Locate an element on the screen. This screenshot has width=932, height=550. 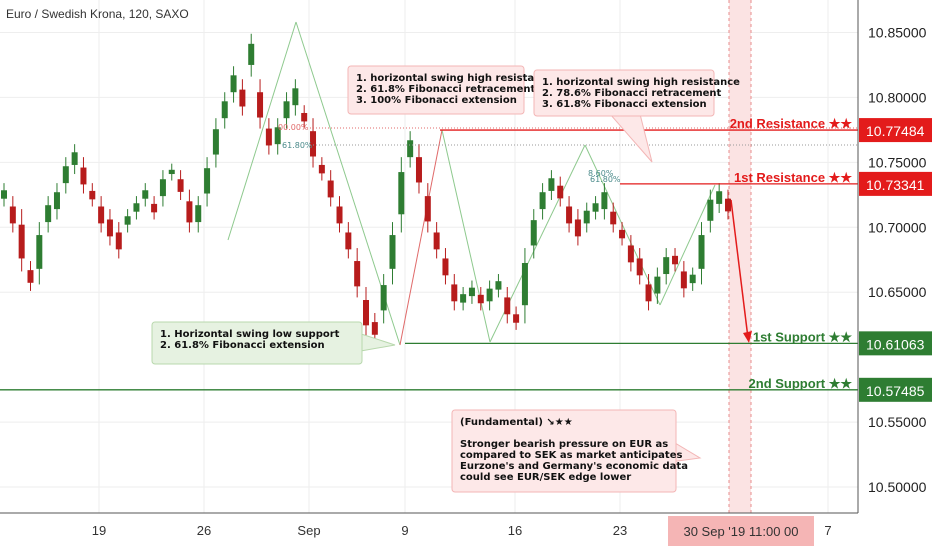
level-name-r1: 1st Resistance ★★ is located at coordinates (793, 177).